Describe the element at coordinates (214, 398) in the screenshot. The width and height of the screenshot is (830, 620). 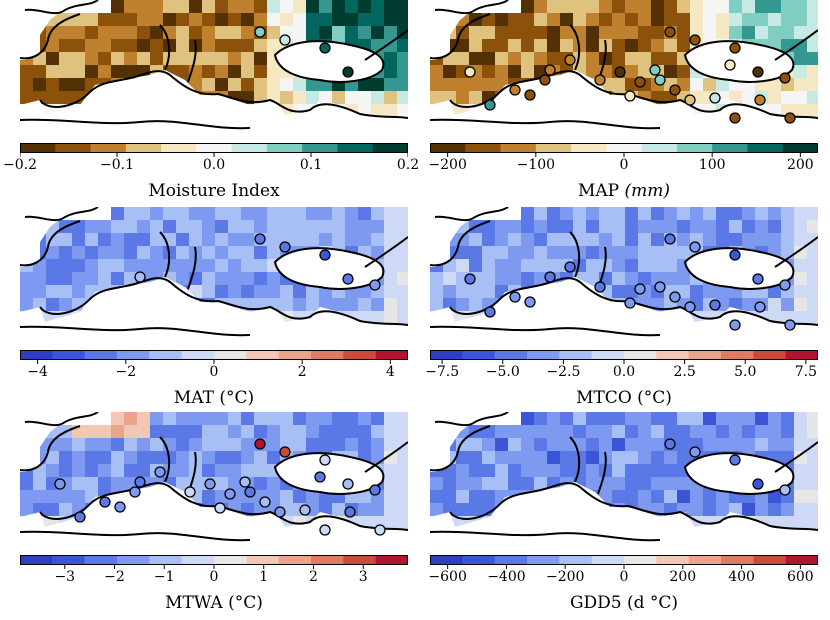
I see `panel-title: MAT (°C)` at that location.